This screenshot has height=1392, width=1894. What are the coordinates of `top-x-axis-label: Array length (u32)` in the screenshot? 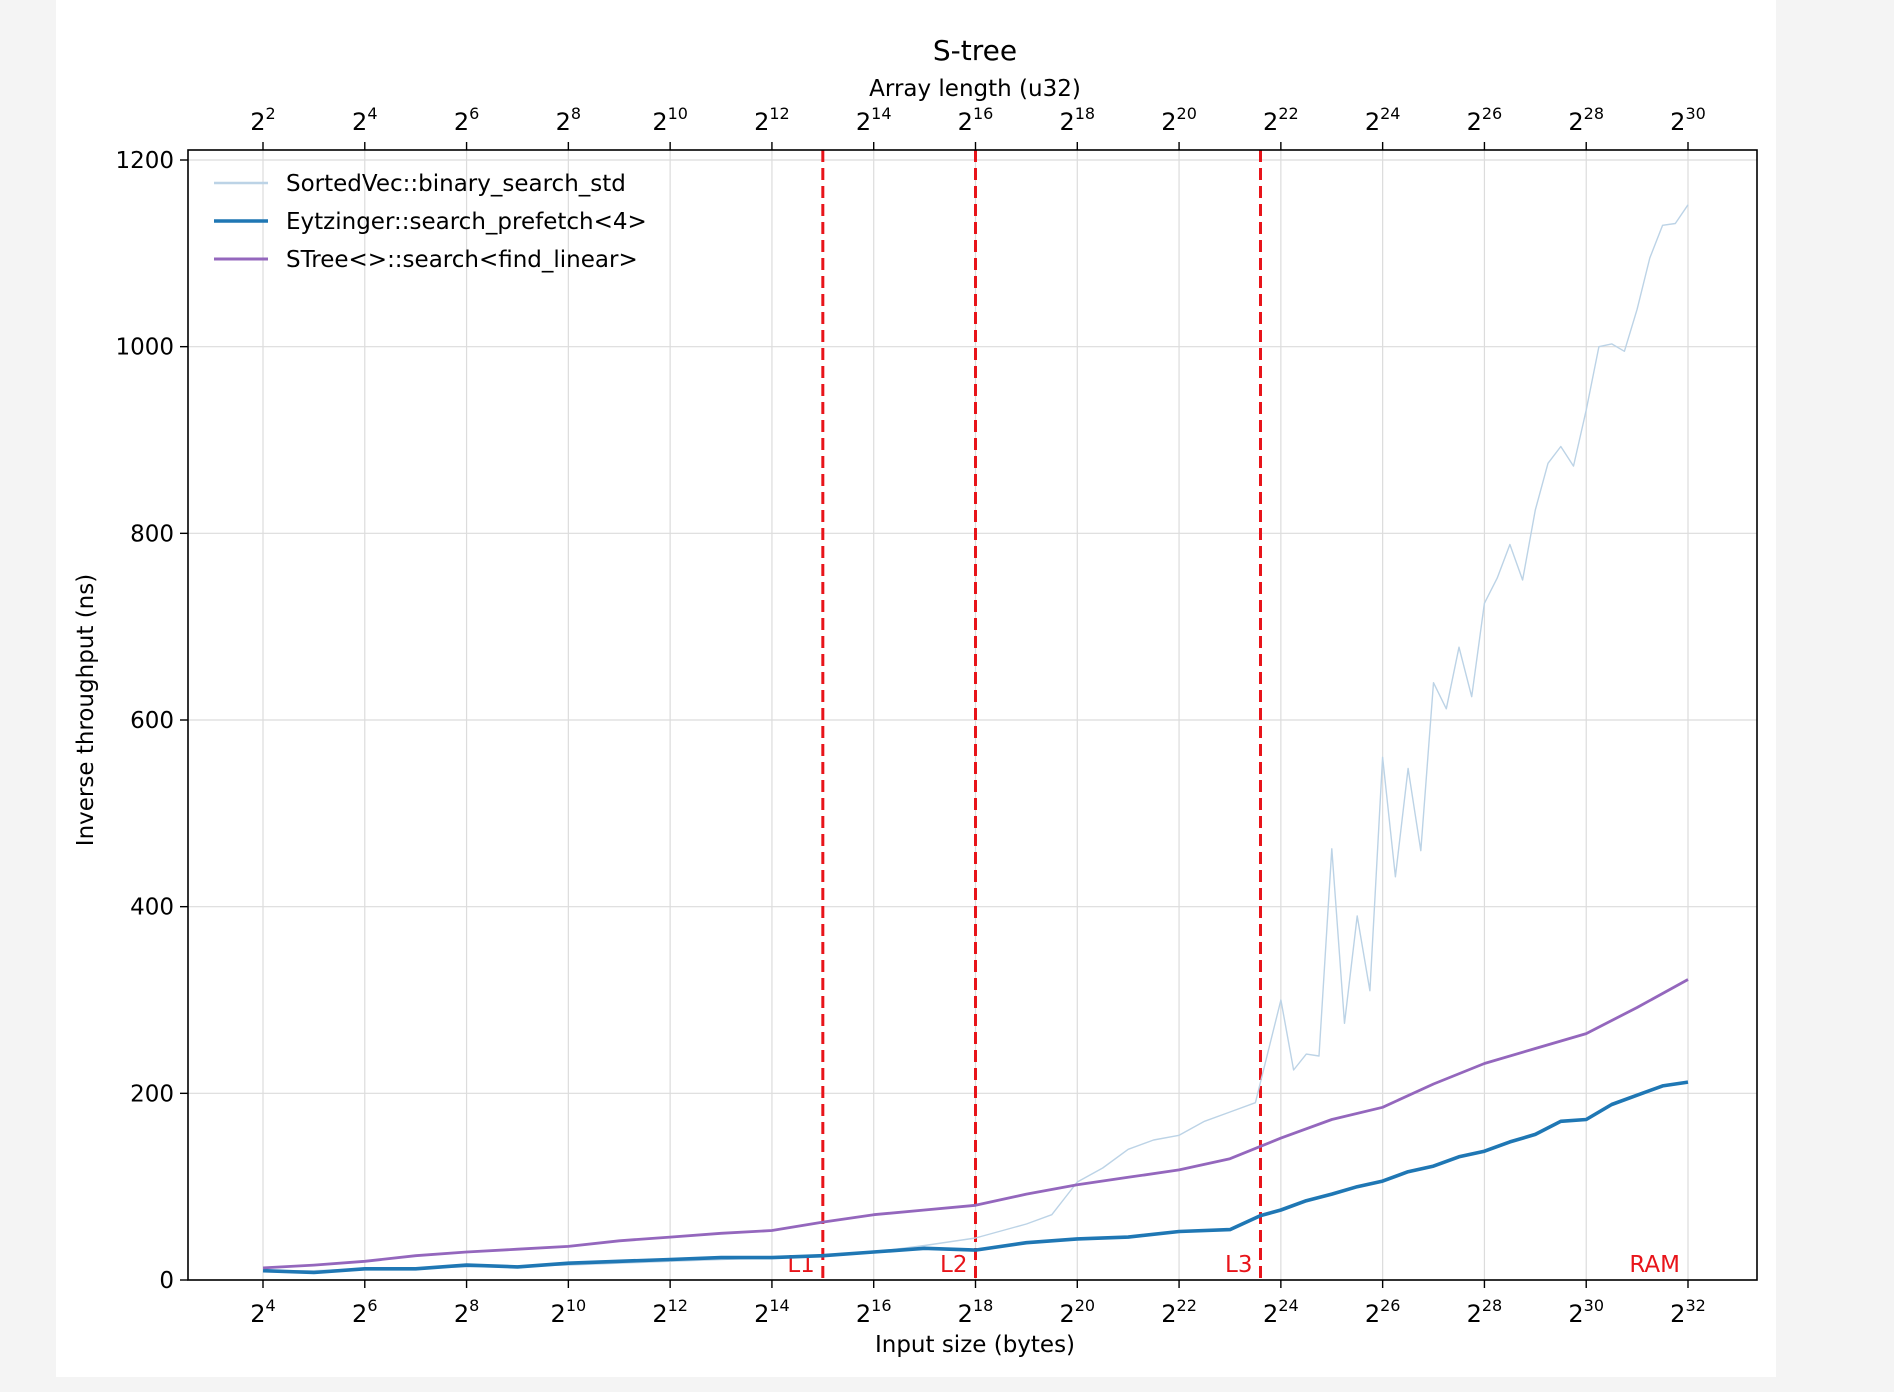 It's located at (975, 89).